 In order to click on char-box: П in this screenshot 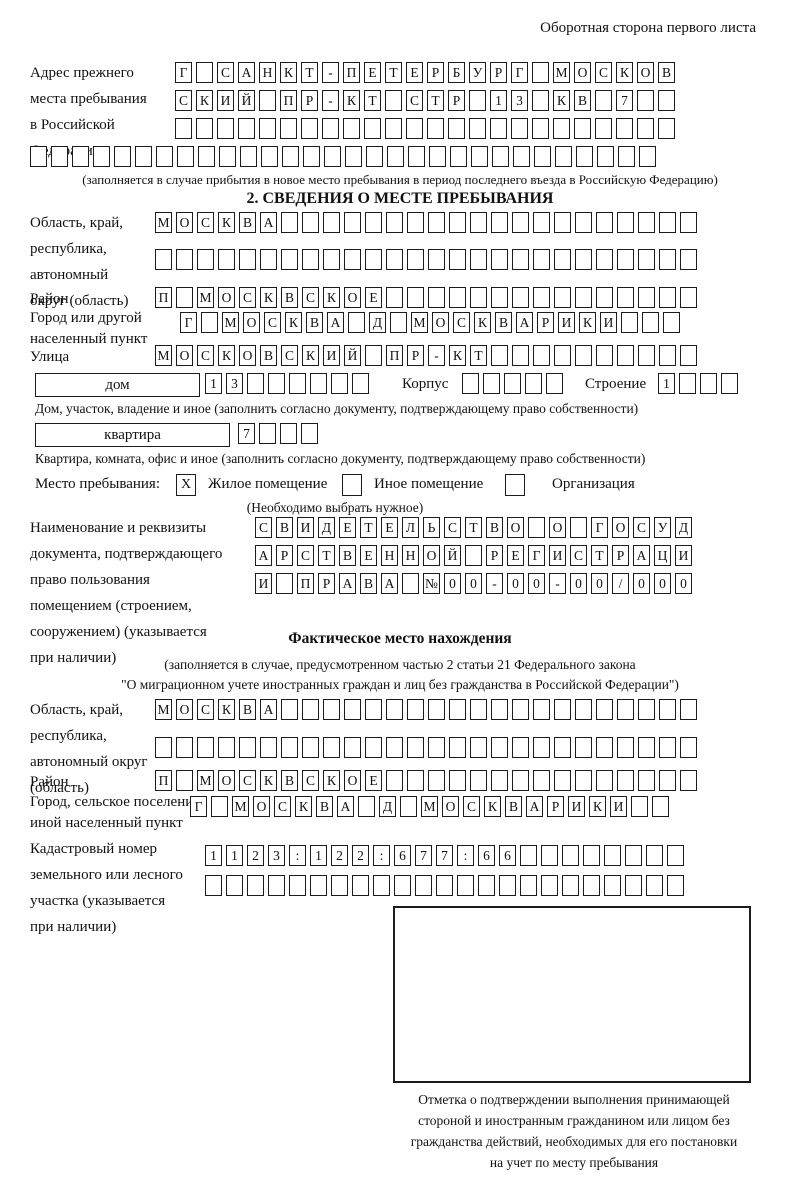, I will do `click(394, 355)`.